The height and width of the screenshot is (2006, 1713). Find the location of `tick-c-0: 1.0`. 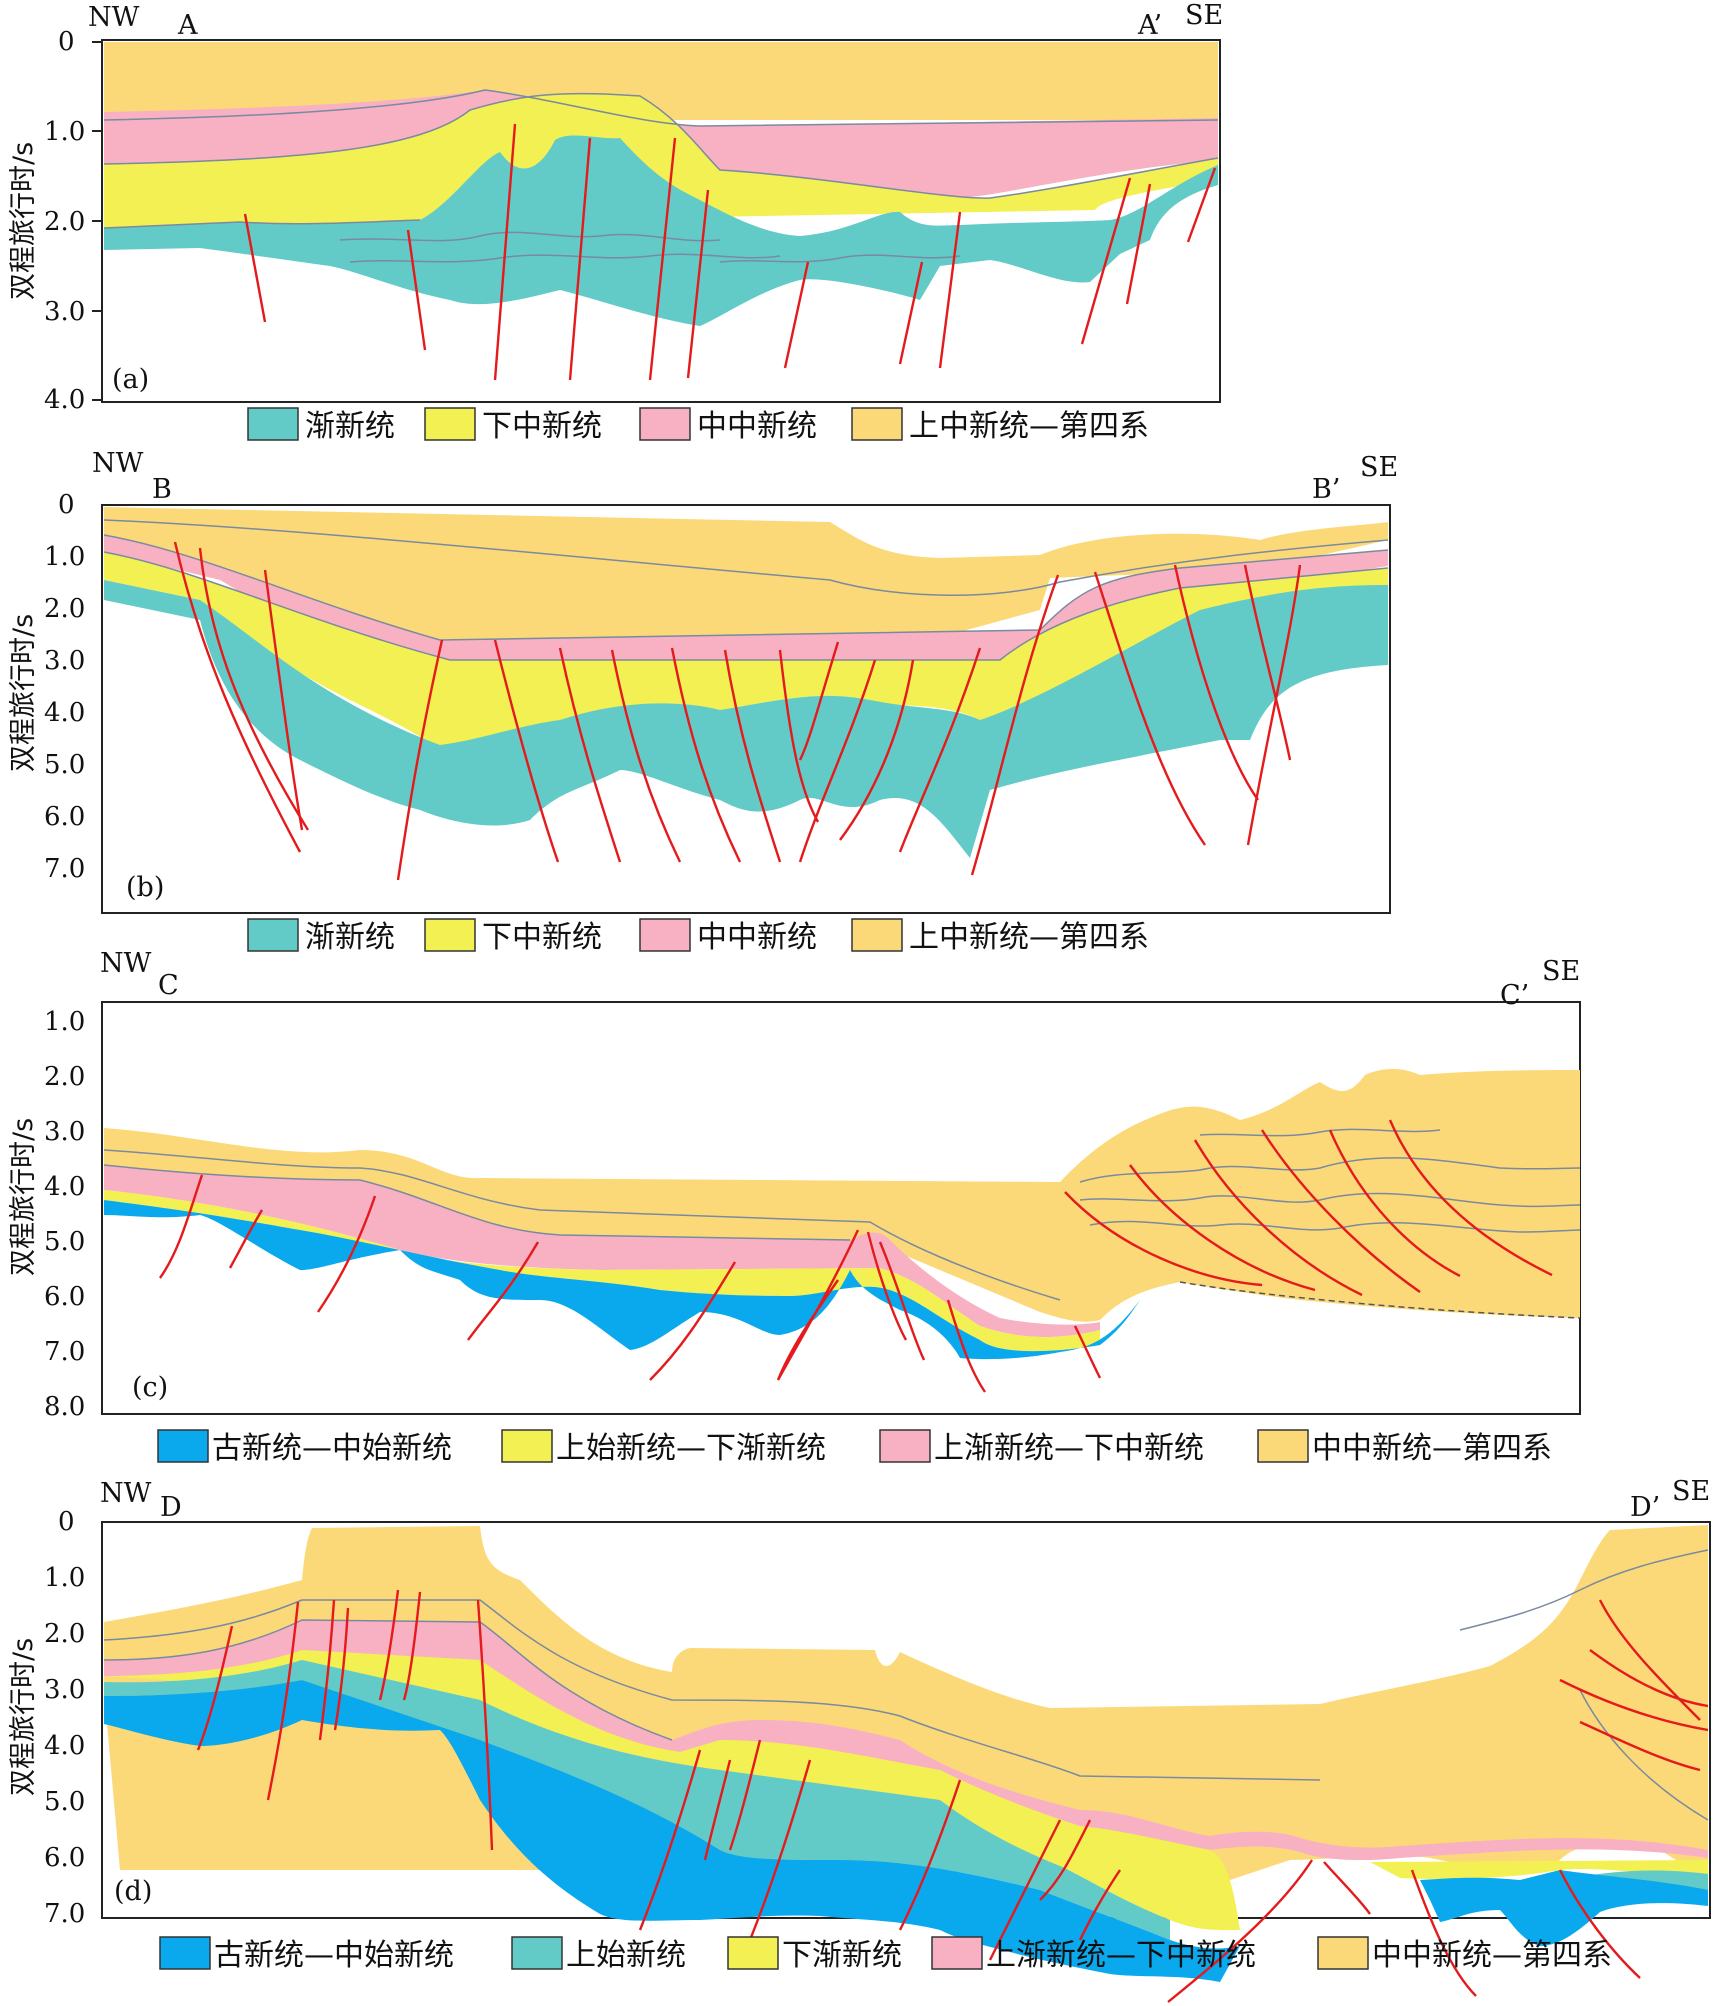

tick-c-0: 1.0 is located at coordinates (64, 1022).